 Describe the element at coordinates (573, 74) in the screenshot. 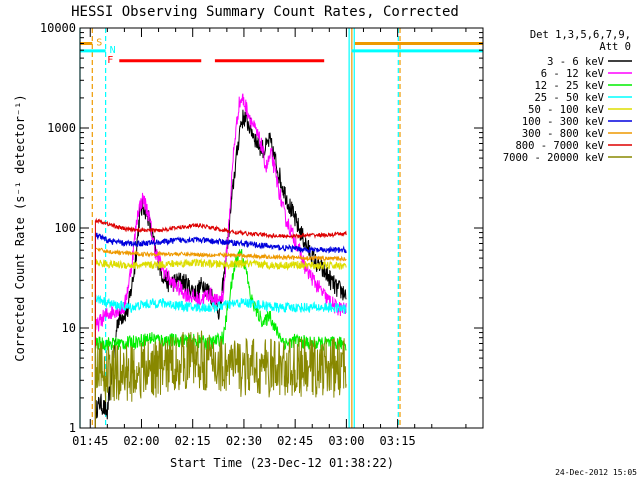

I see `legend-entry-1: 6 - 12 keV` at that location.